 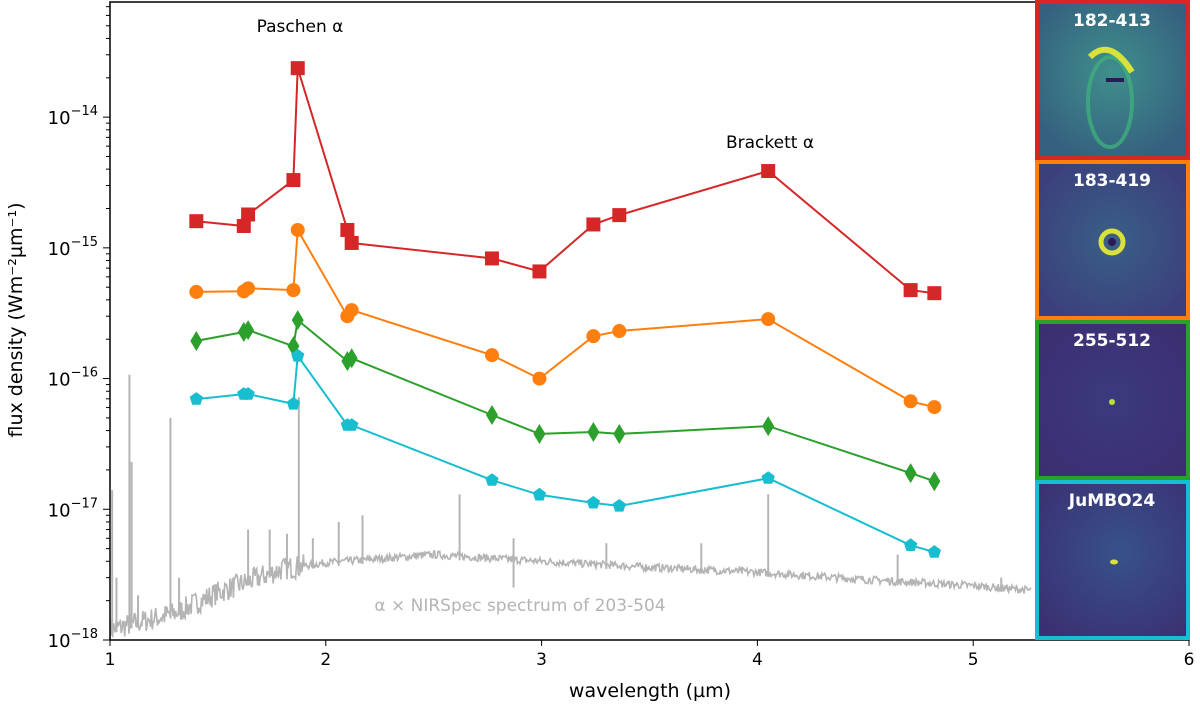 I want to click on inset-182-413: 182-413, so click(x=1112, y=80).